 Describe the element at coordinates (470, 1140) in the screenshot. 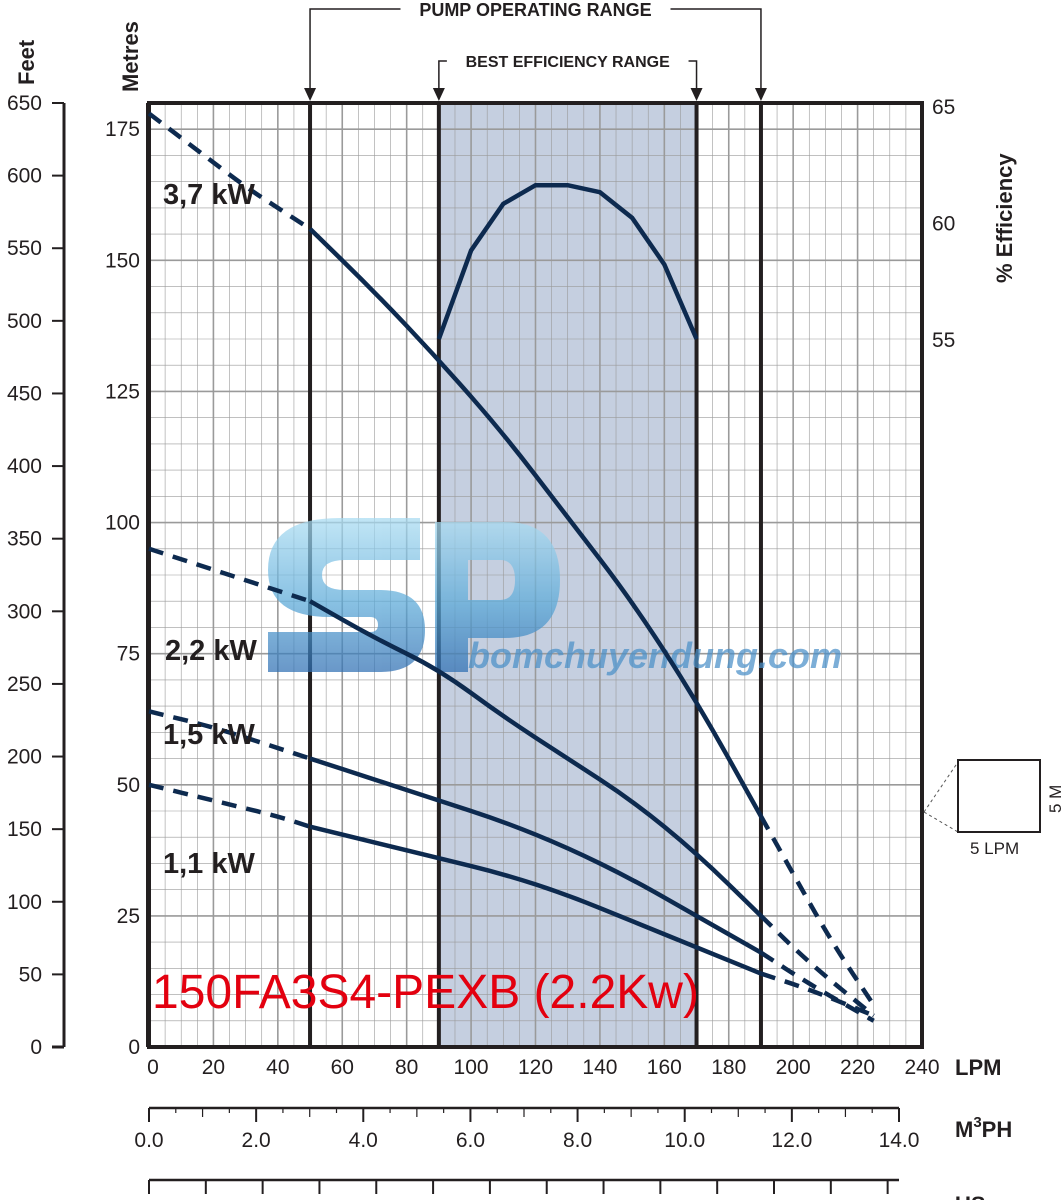

I see `x2-tick-label: 6.0` at that location.